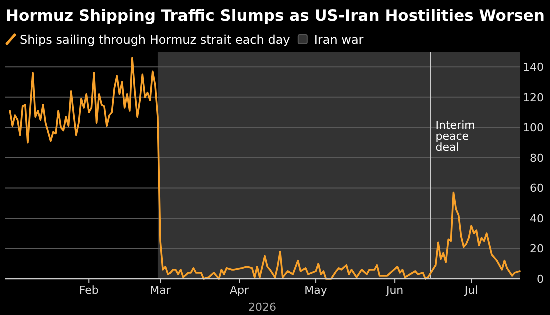 This screenshot has width=550, height=315. What do you see at coordinates (533, 67) in the screenshot?
I see `y-tick-label: 140` at bounding box center [533, 67].